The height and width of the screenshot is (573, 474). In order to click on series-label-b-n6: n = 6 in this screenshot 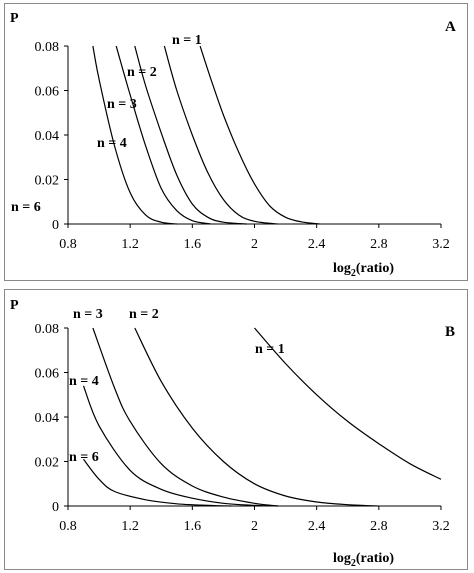, I will do `click(84, 457)`.